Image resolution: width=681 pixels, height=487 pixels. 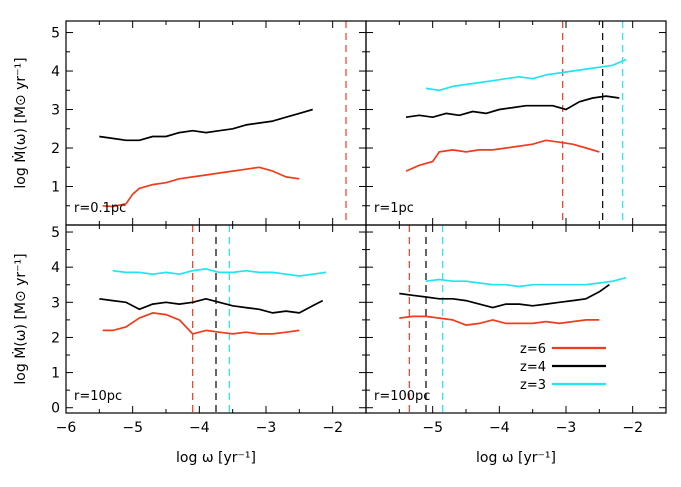 I want to click on panel-r-100pc-plot, so click(x=513, y=319).